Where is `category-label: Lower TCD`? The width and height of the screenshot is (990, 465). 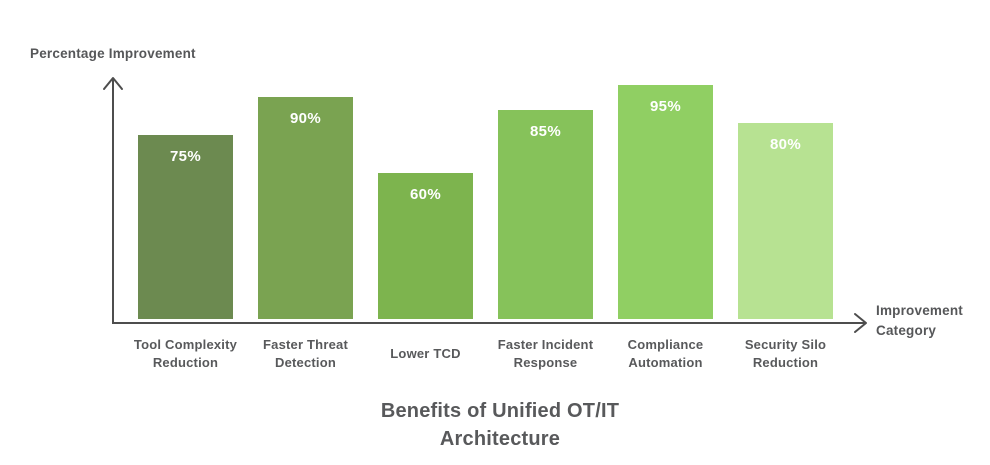
category-label: Lower TCD is located at coordinates (425, 354).